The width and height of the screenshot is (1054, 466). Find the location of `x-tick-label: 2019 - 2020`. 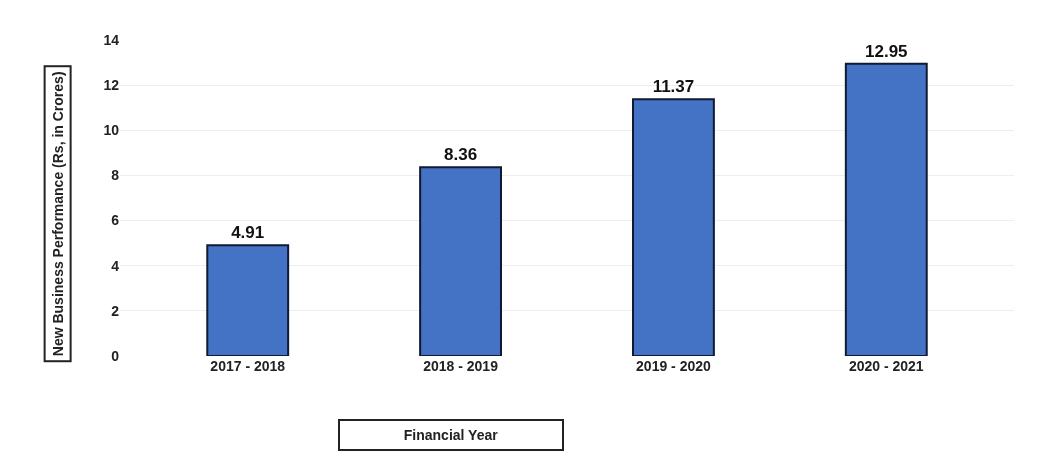

x-tick-label: 2019 - 2020 is located at coordinates (674, 366).